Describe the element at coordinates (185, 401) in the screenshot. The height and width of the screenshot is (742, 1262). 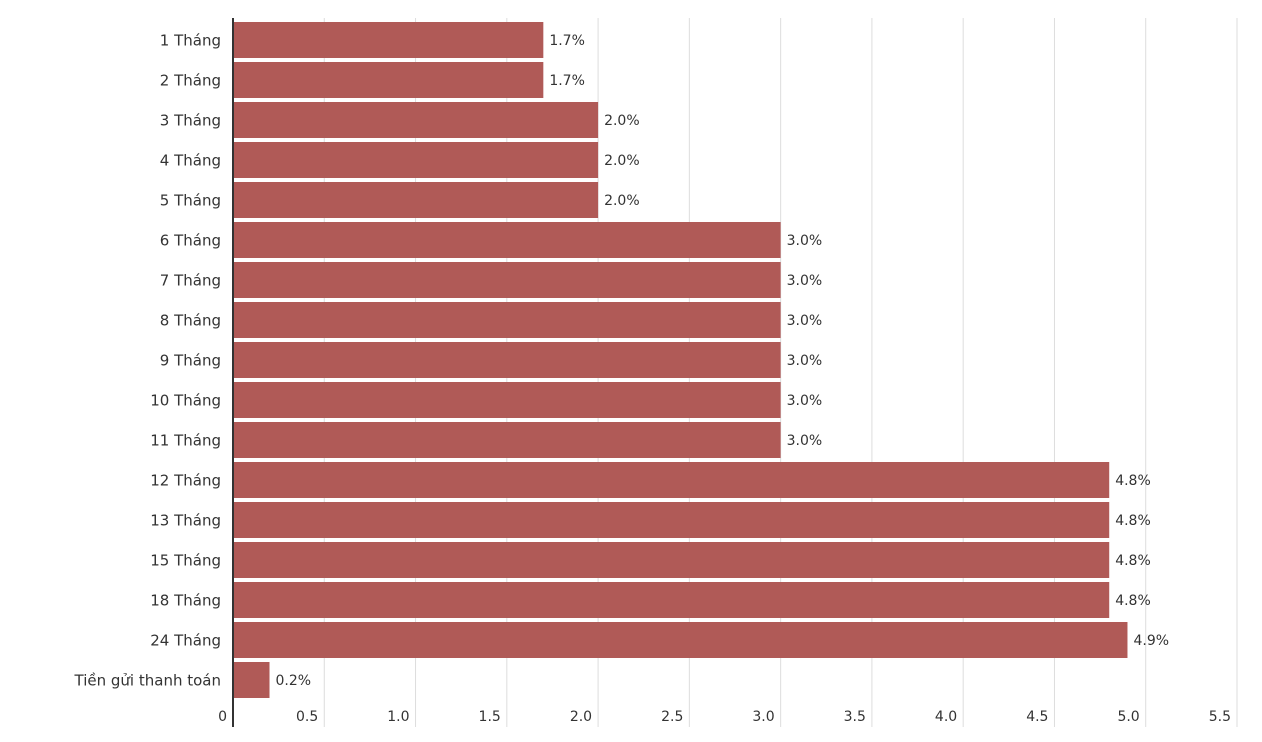
I see `y-tick-label: 10 Tháng` at that location.